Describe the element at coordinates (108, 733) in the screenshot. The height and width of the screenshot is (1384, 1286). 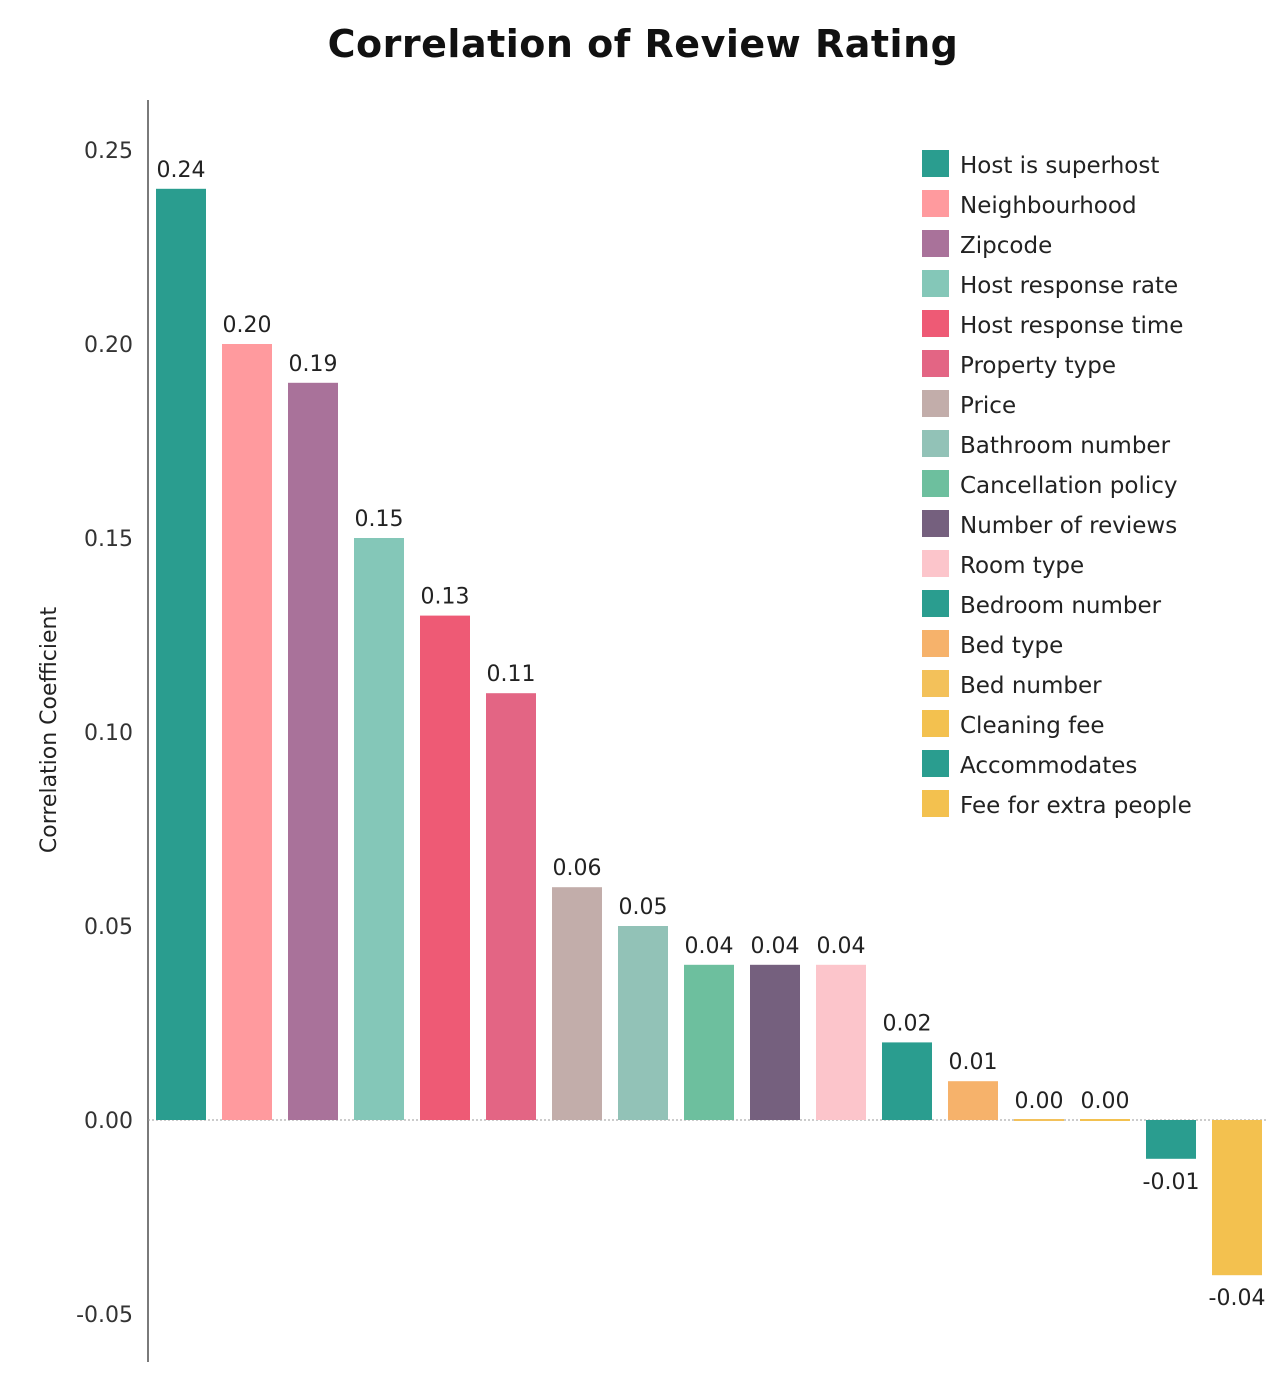
I see `y-tick-label: 0.10` at that location.